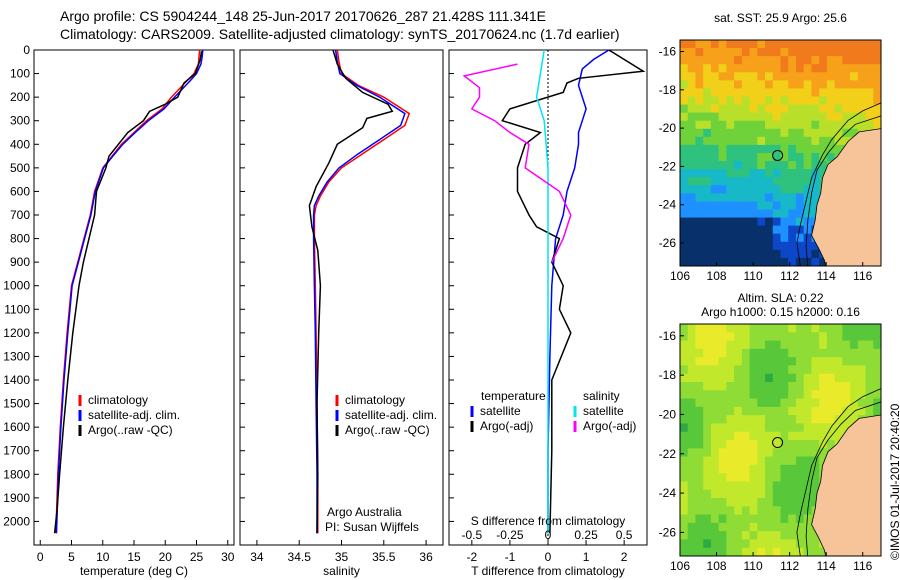 This screenshot has height=580, width=900. What do you see at coordinates (668, 493) in the screenshot?
I see `sla-map-ytick-label: -24` at bounding box center [668, 493].